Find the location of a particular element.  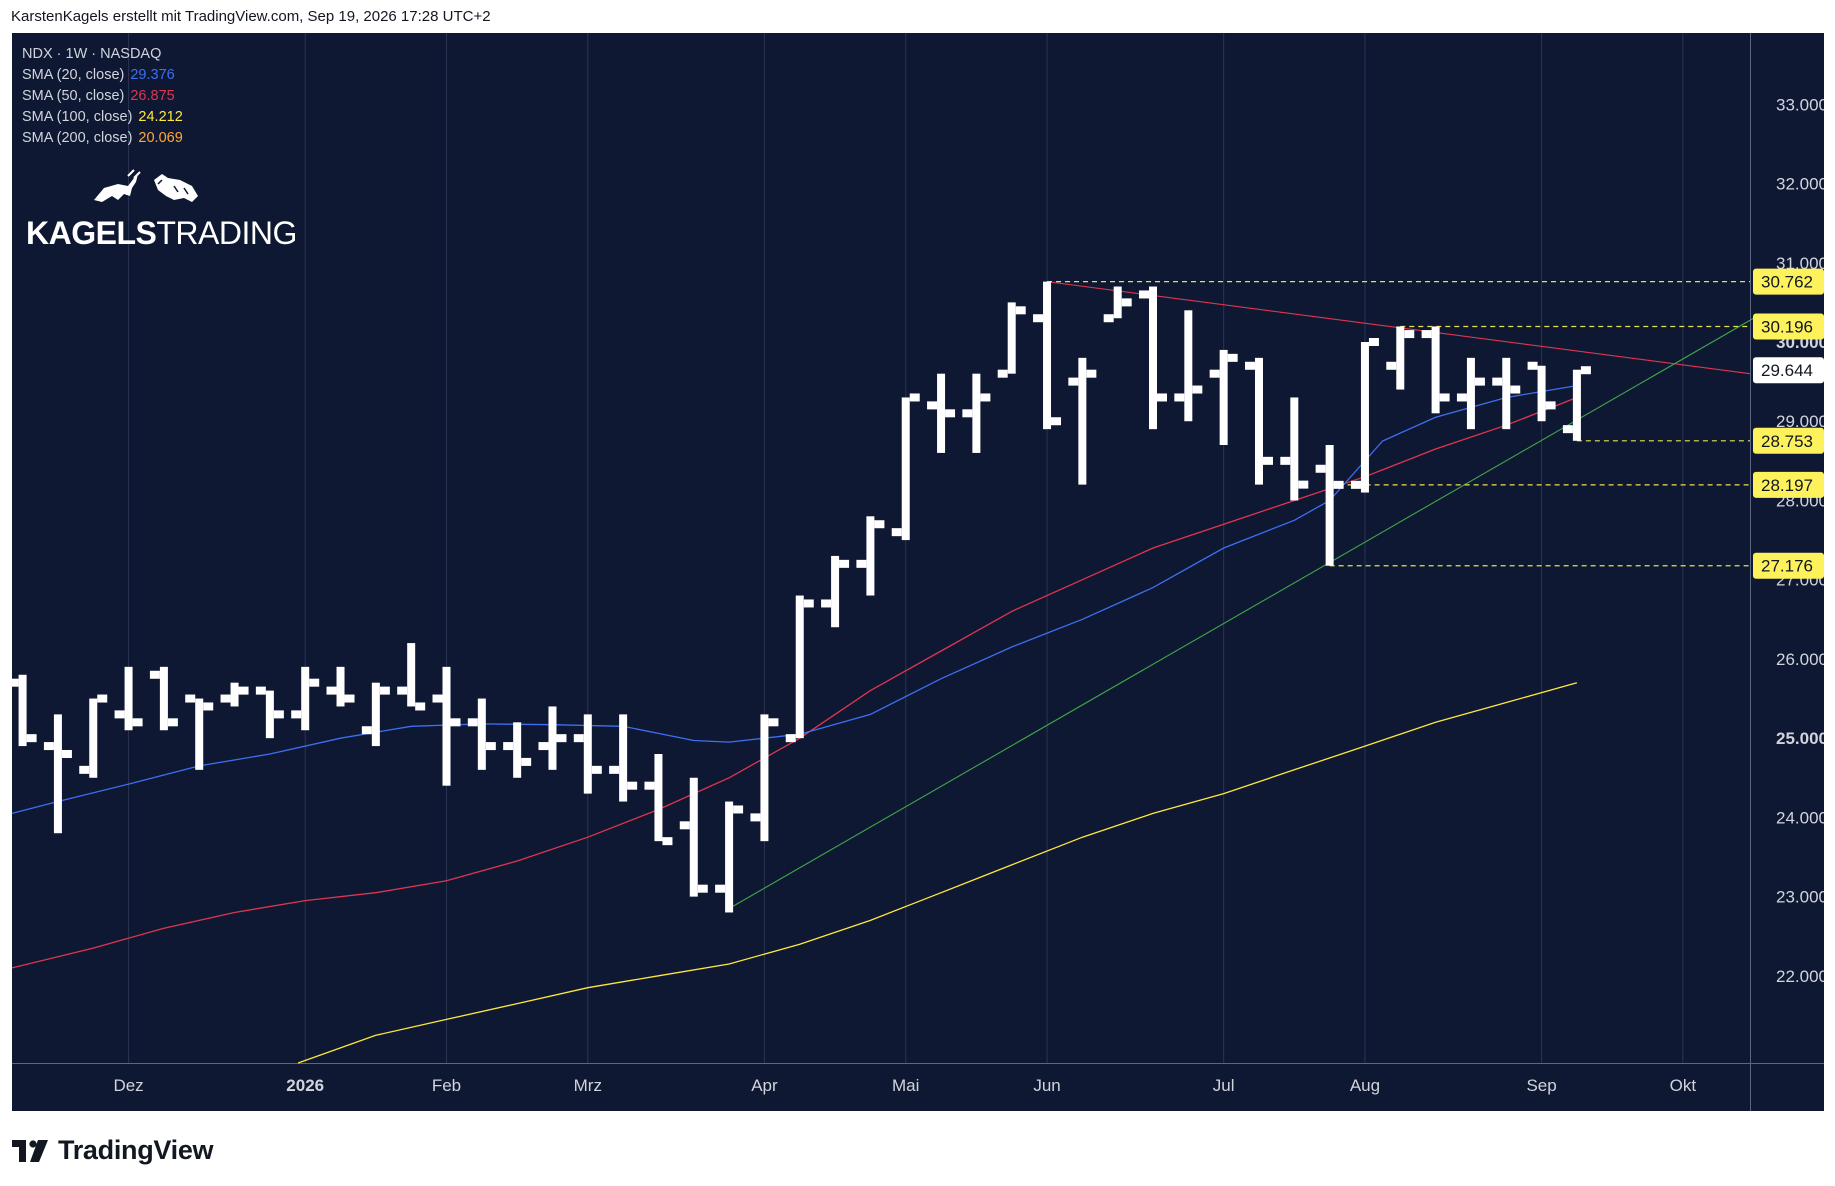

time-tick-label: Mrz is located at coordinates (588, 1085).